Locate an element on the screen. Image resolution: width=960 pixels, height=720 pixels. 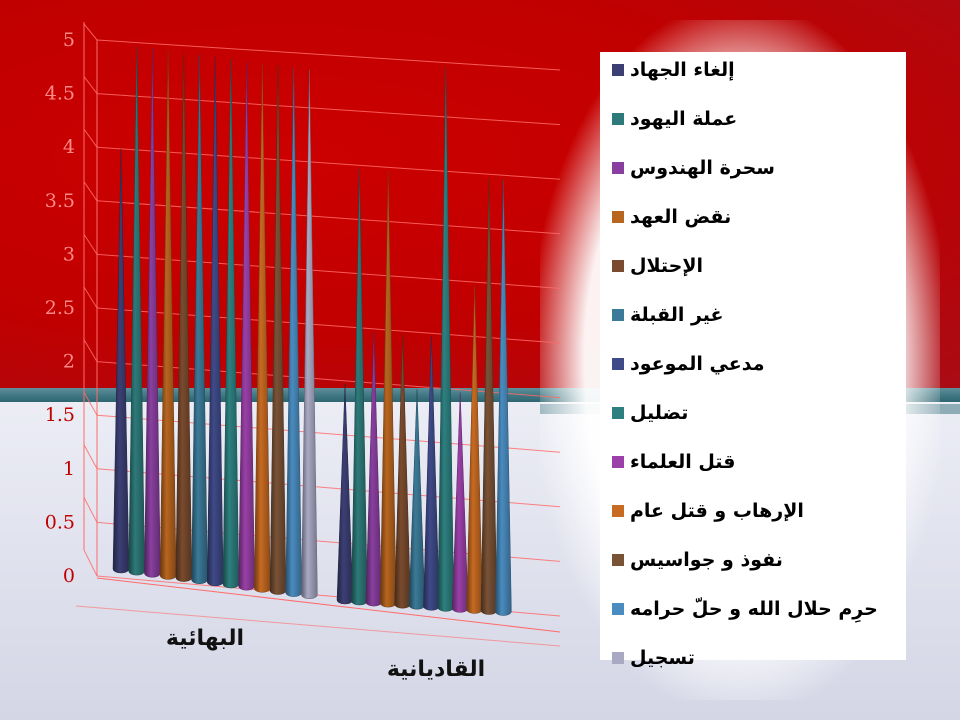
legend-label: عملة اليهود is located at coordinates (684, 119).